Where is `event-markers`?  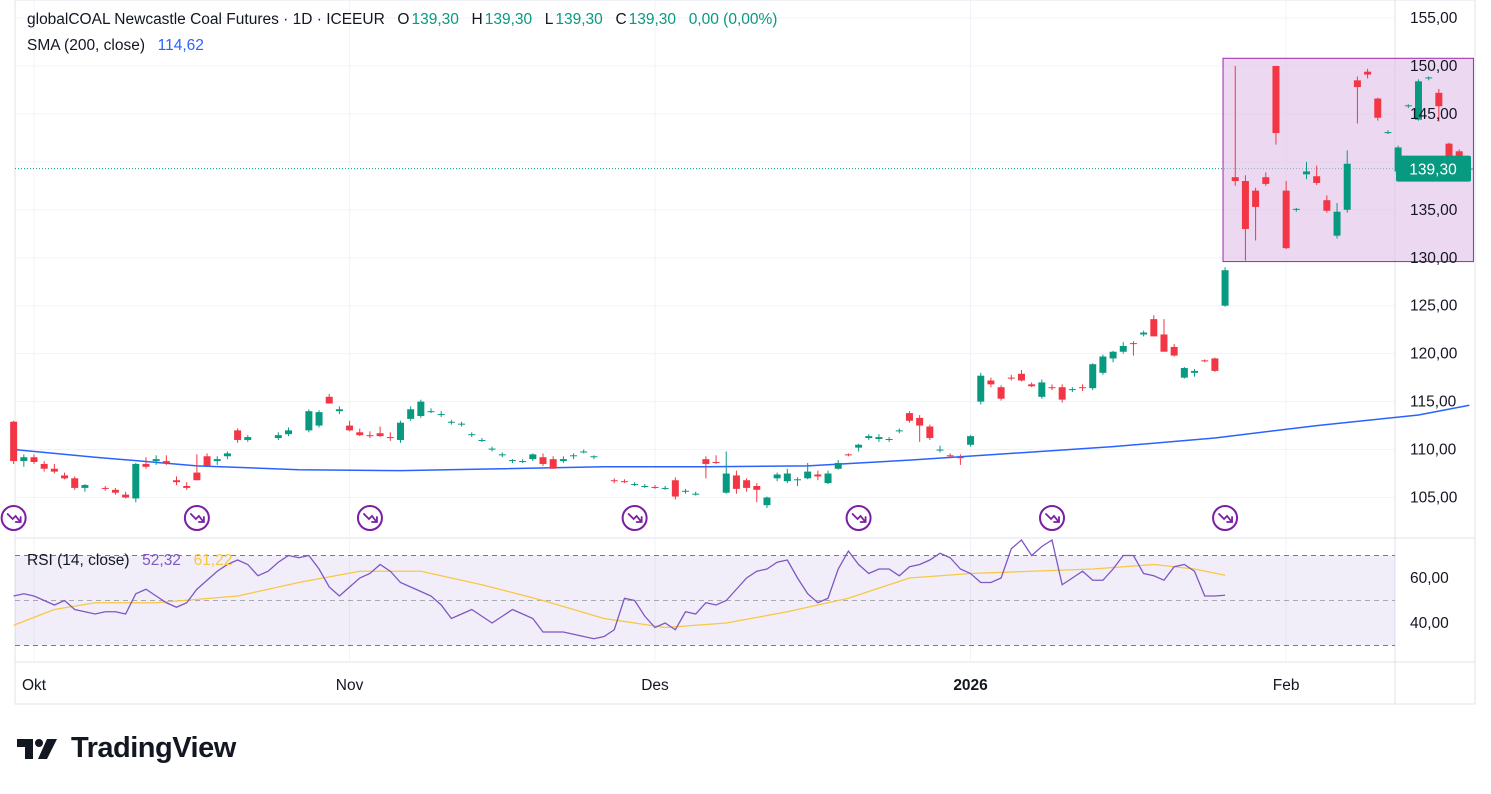
event-markers is located at coordinates (619, 518).